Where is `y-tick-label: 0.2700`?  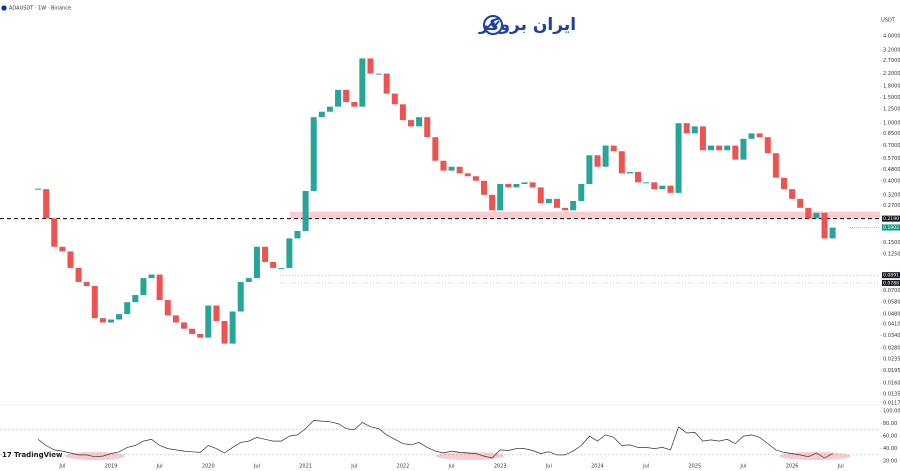 y-tick-label: 0.2700 is located at coordinates (891, 206).